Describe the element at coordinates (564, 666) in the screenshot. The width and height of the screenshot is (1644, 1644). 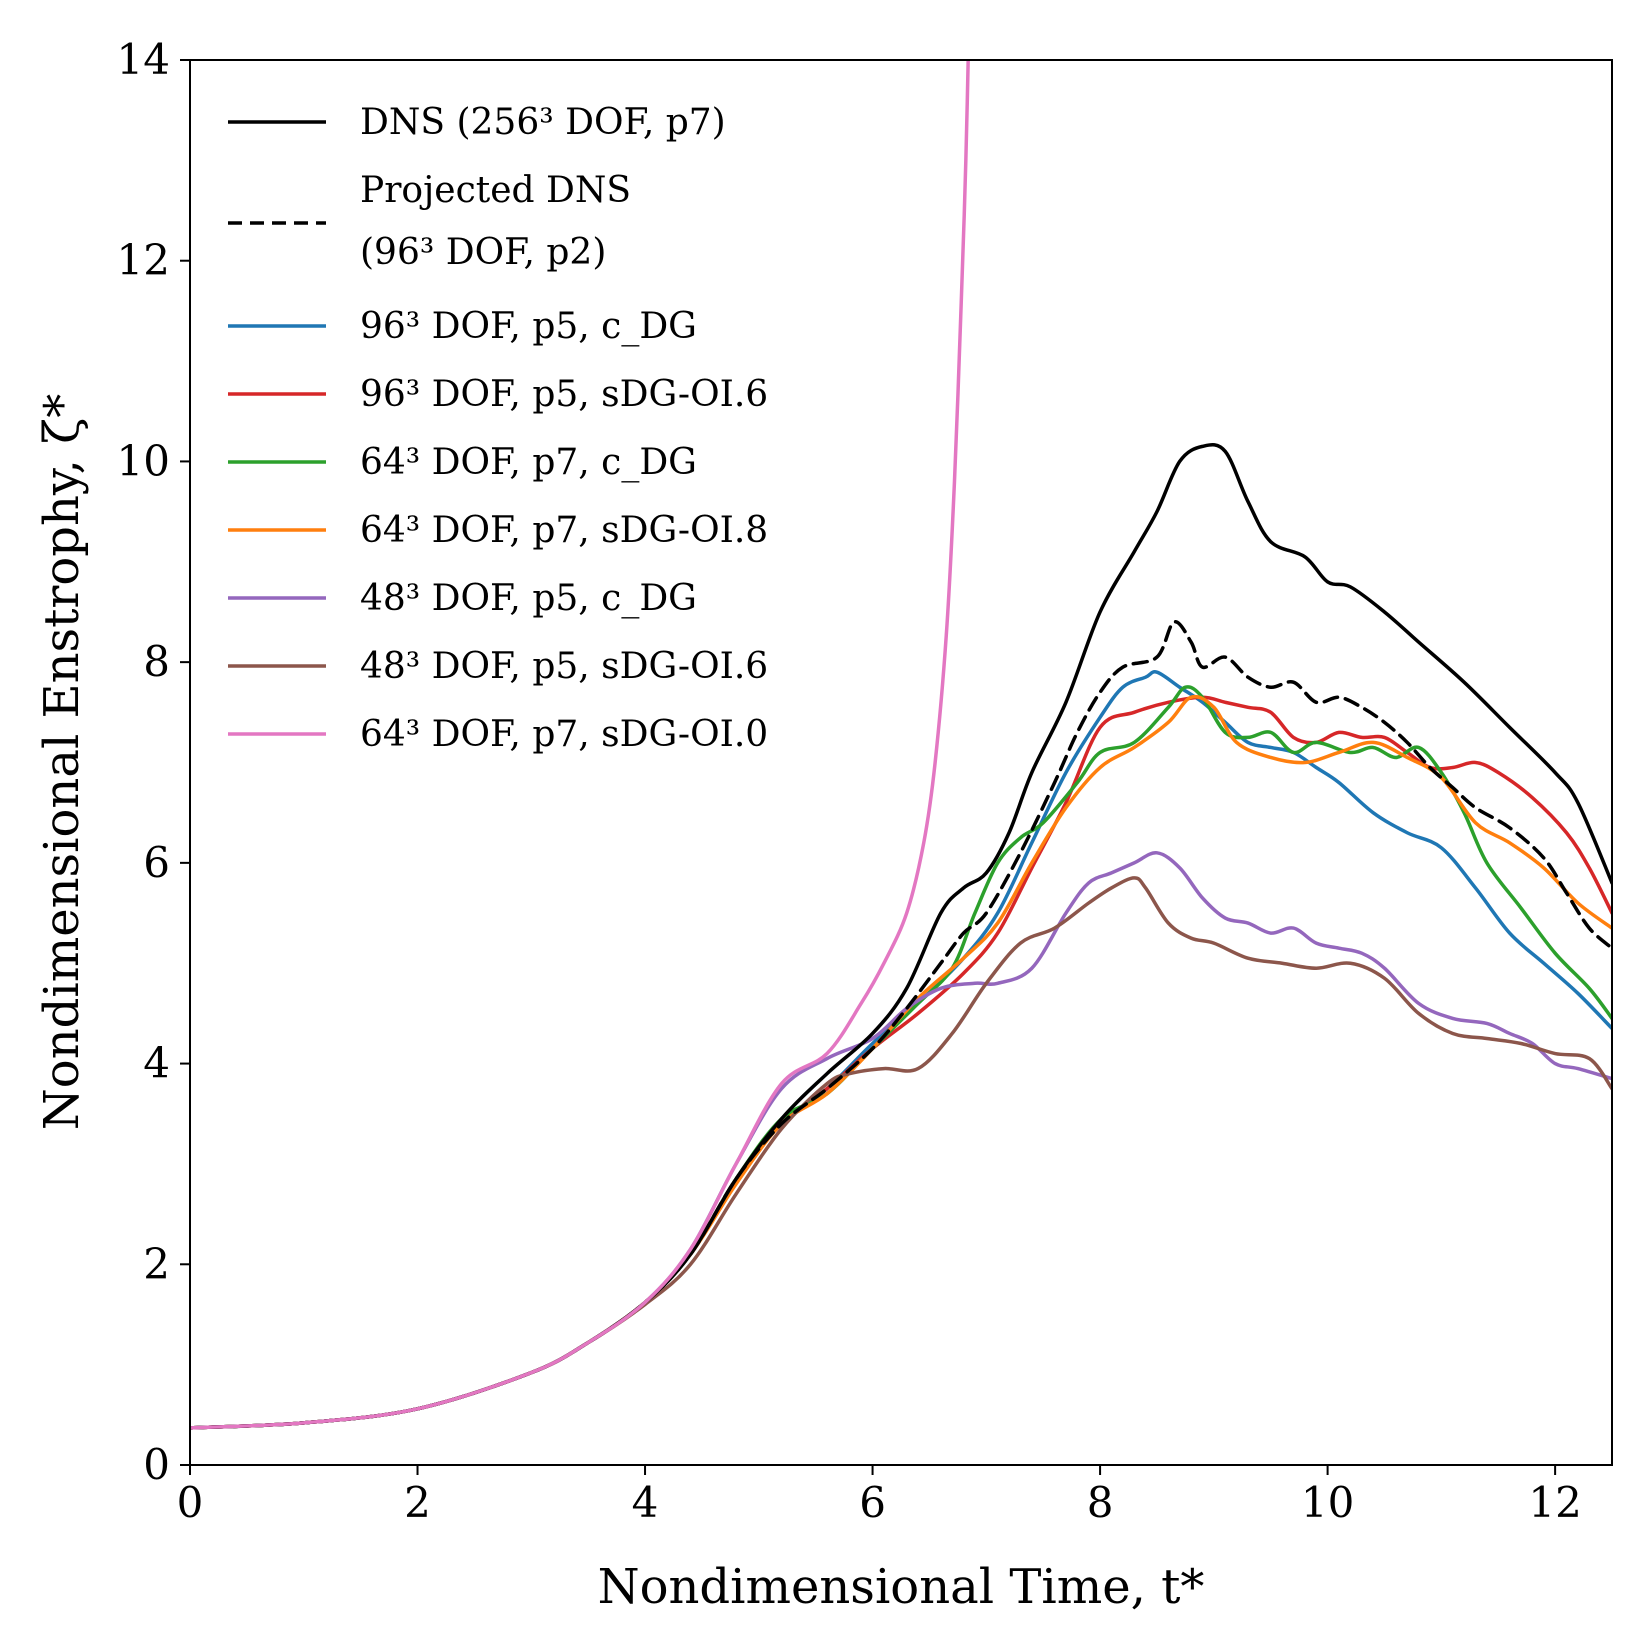
I see `legend-label: 48³ DOF, p5, sDG-OI.6` at that location.